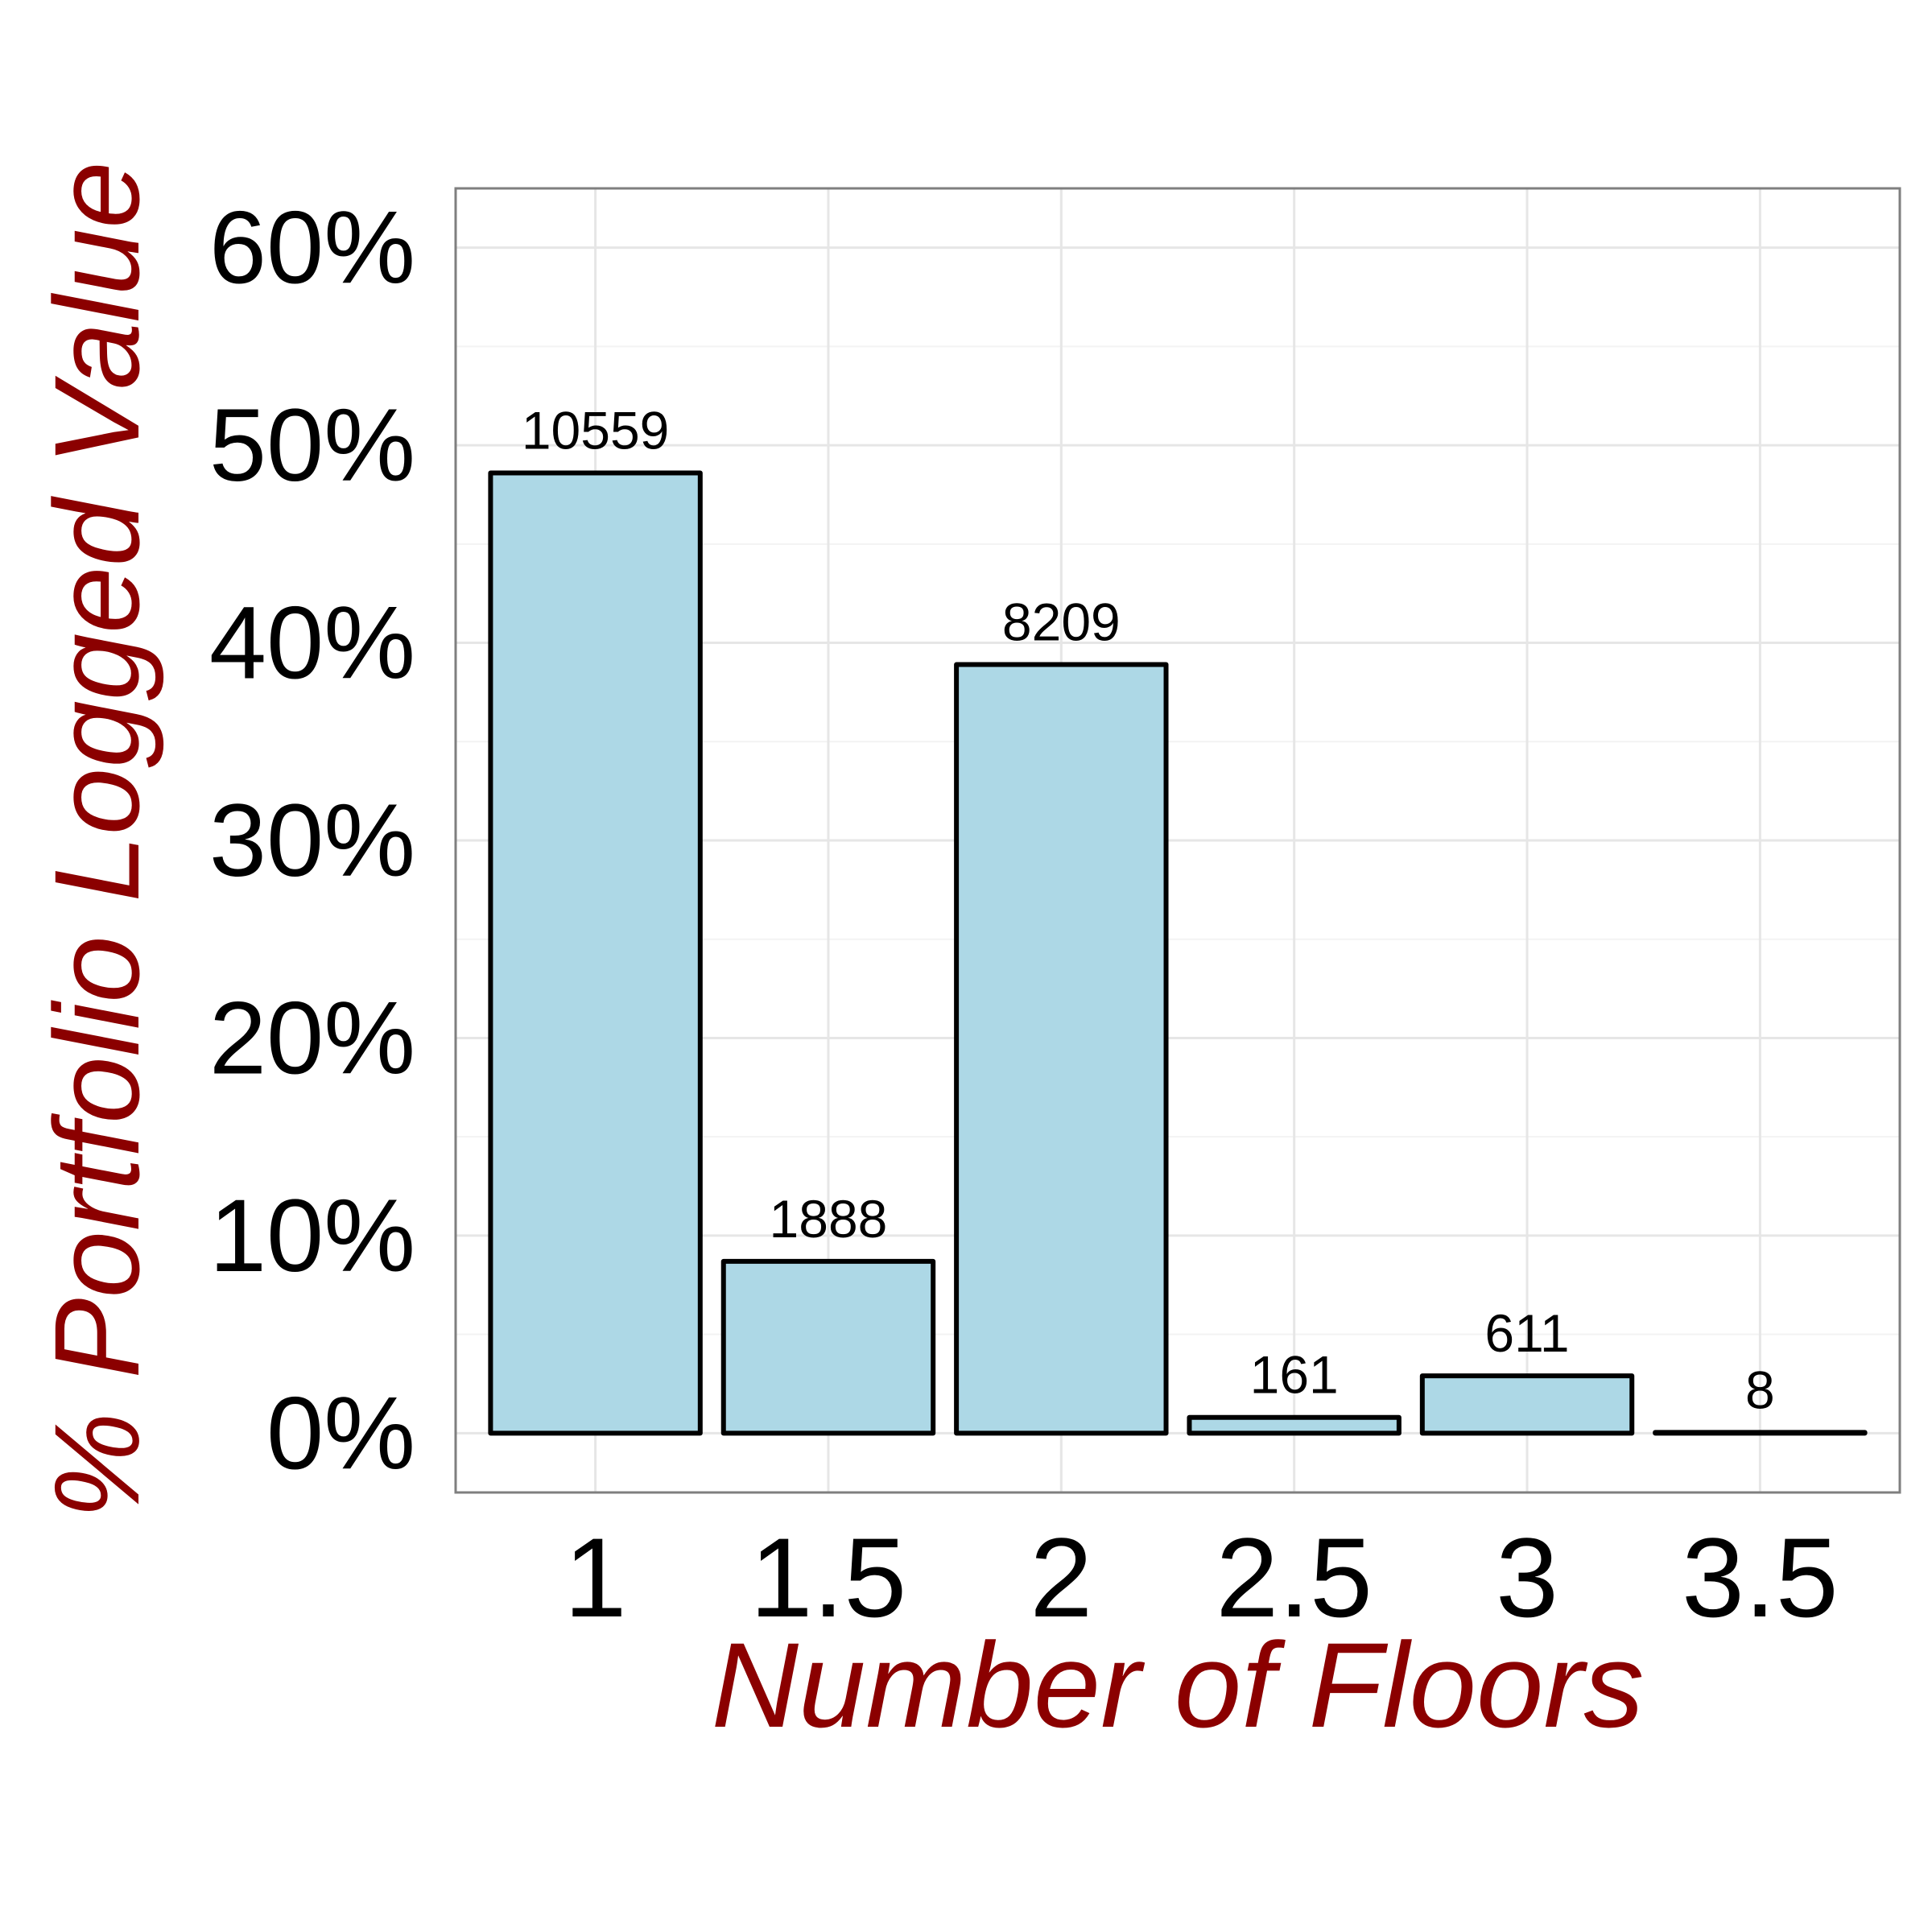 Image resolution: width=1932 pixels, height=1932 pixels. What do you see at coordinates (312, 643) in the screenshot?
I see `y-tick-label: 40%` at bounding box center [312, 643].